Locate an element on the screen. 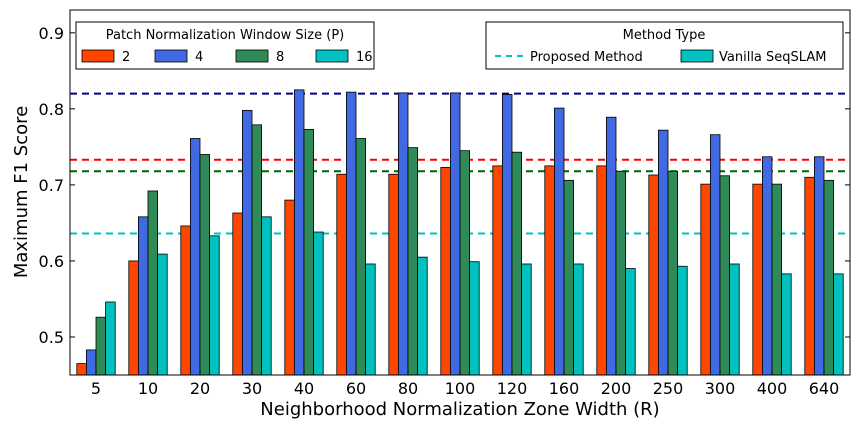 Image resolution: width=864 pixels, height=432 pixels. legend-vanilla-seqslam-label: Vanilla SeqSLAM is located at coordinates (772, 57).